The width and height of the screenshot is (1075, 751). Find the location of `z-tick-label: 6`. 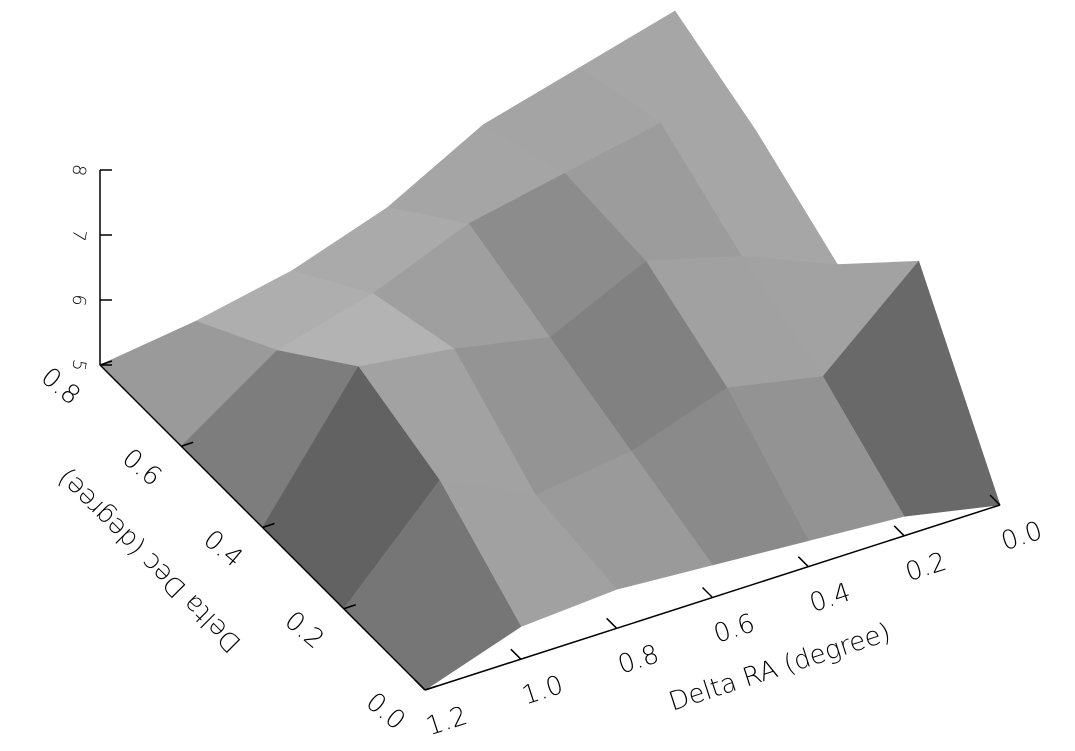

z-tick-label: 6 is located at coordinates (78, 300).